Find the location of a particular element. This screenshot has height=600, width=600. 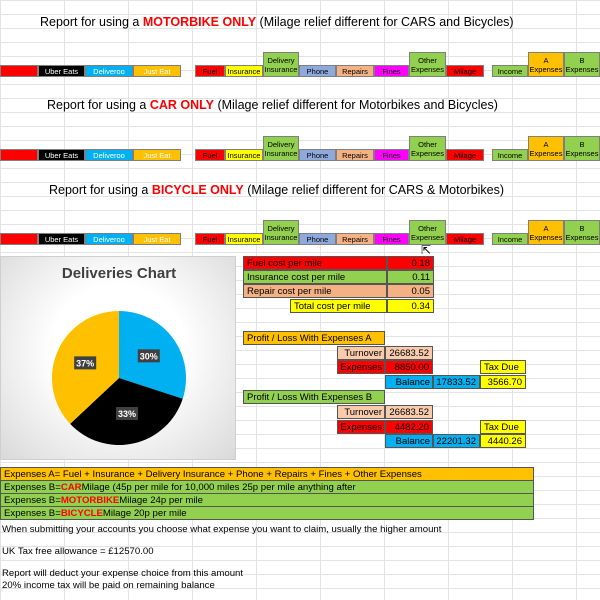

profit-a-expenses-value: 8850.00 is located at coordinates (409, 367).